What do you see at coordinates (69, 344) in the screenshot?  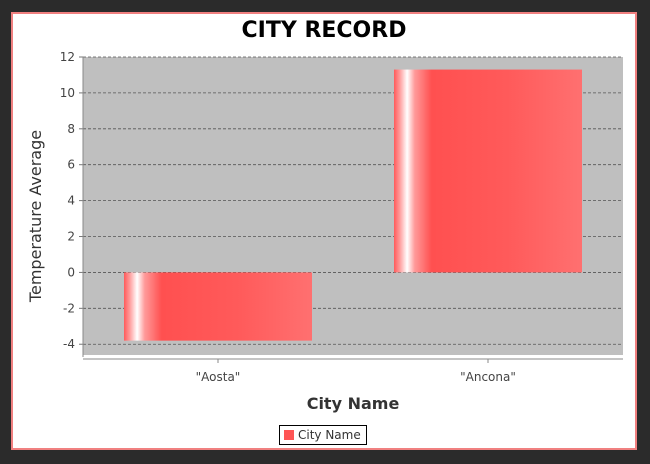 I see `y-tick-label: -4` at bounding box center [69, 344].